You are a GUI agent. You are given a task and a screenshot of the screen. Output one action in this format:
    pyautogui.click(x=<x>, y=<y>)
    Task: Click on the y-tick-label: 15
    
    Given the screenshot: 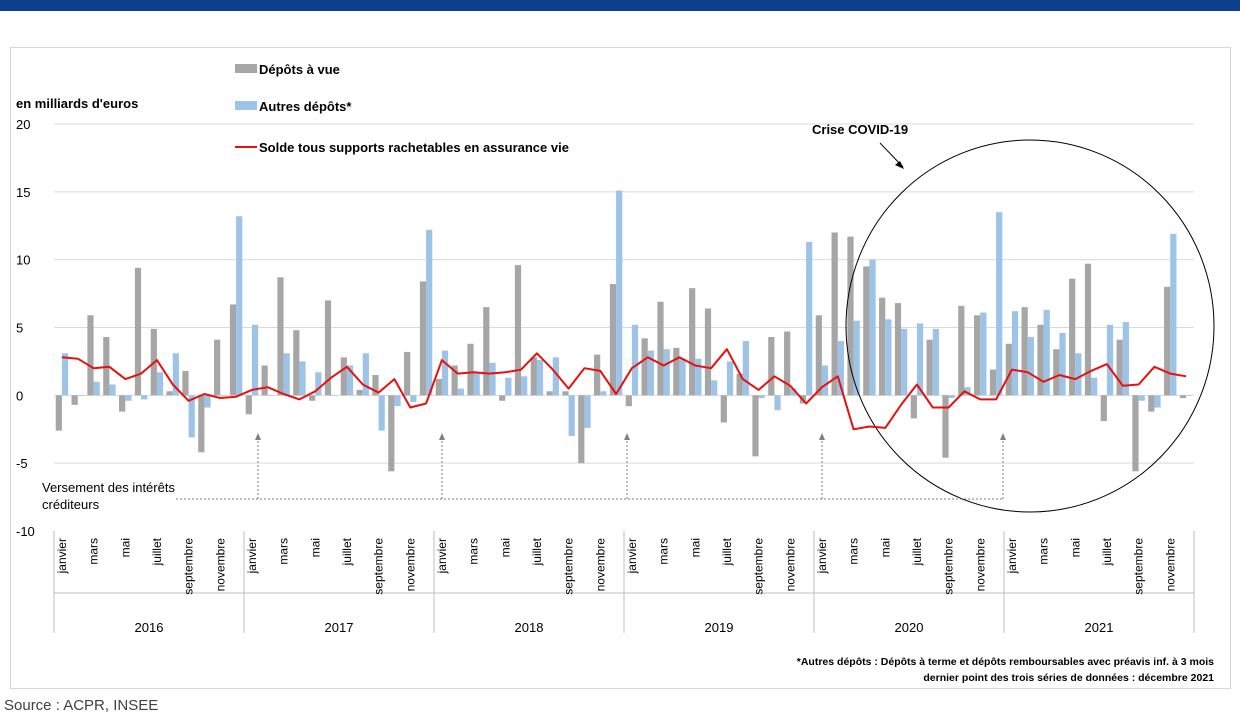 What is the action you would take?
    pyautogui.click(x=23, y=192)
    